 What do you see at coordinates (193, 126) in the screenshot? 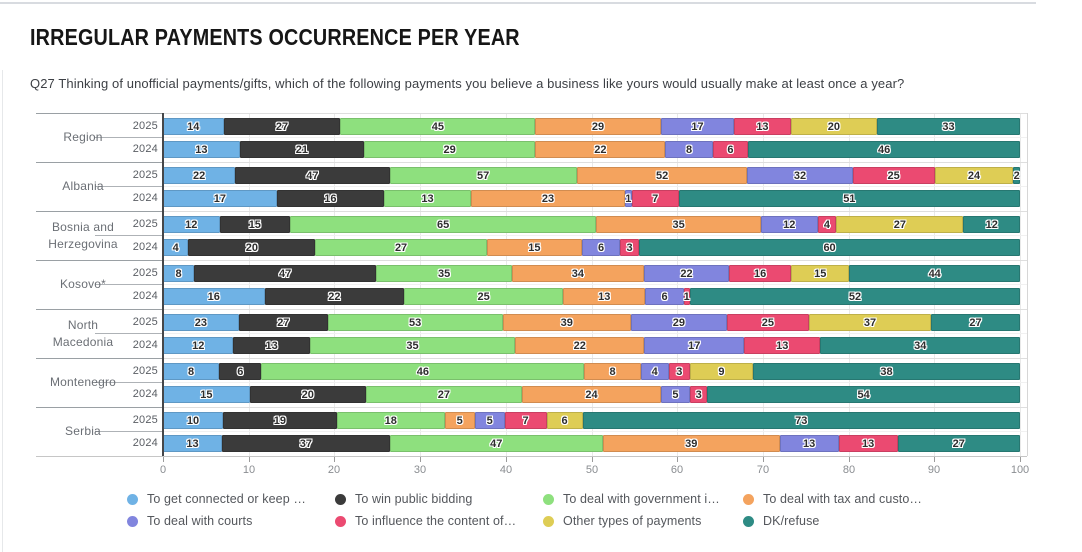
I see `bar-segment: 14` at bounding box center [193, 126].